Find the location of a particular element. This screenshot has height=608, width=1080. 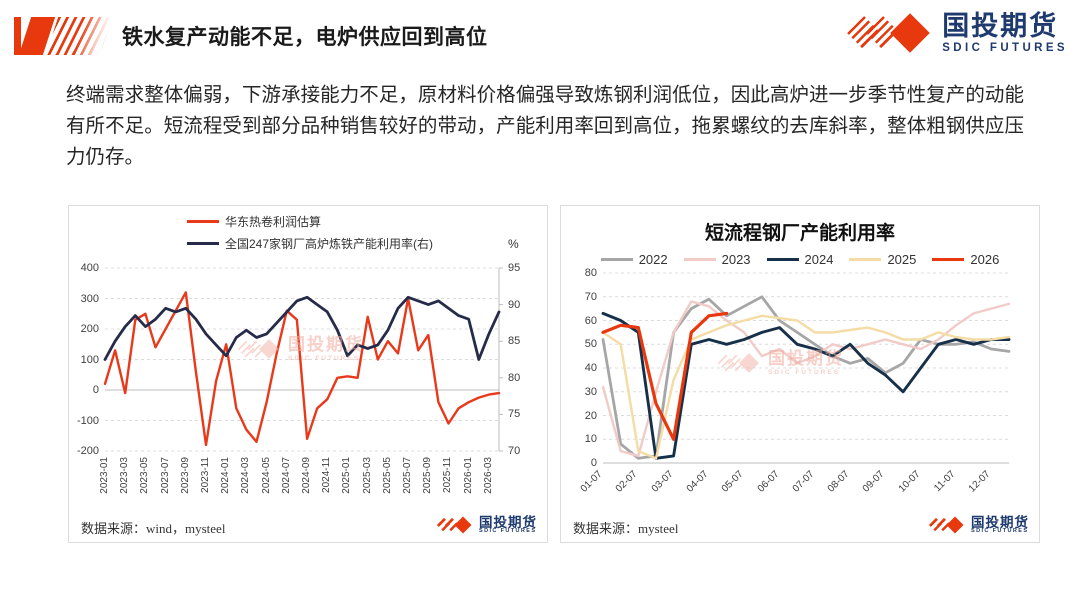

legend-label: 2026 is located at coordinates (985, 259).